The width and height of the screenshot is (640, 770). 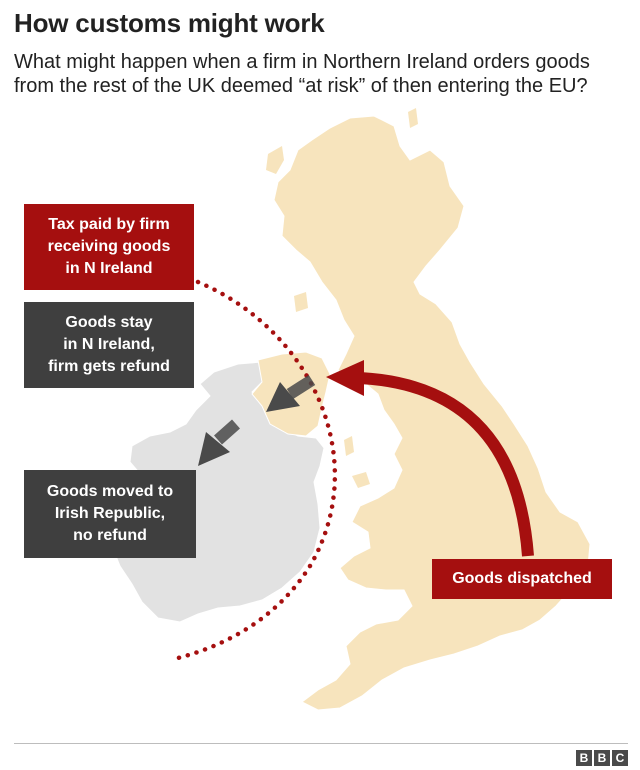 I want to click on bbc-logo: B B C, so click(x=602, y=758).